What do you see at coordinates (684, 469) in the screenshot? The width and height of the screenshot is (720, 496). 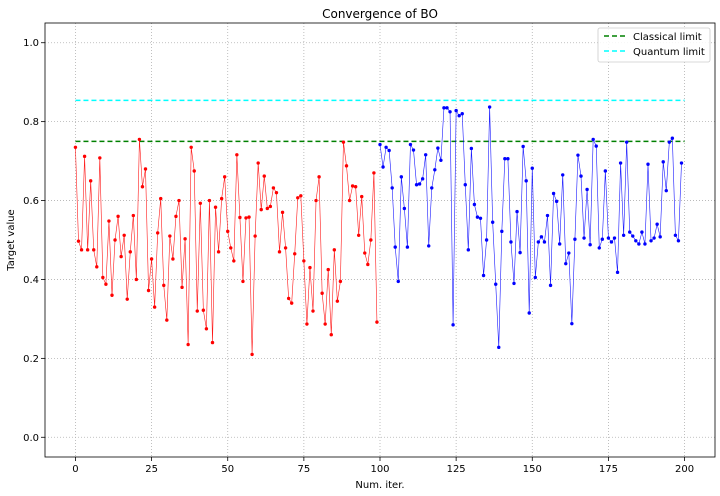 I see `x-tick-label: 200` at bounding box center [684, 469].